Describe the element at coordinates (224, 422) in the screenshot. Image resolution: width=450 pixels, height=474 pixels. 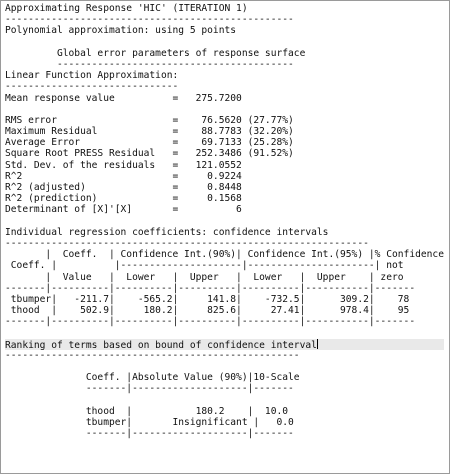
I see `report-line: tbumper| Insignificant | 0.0` at that location.